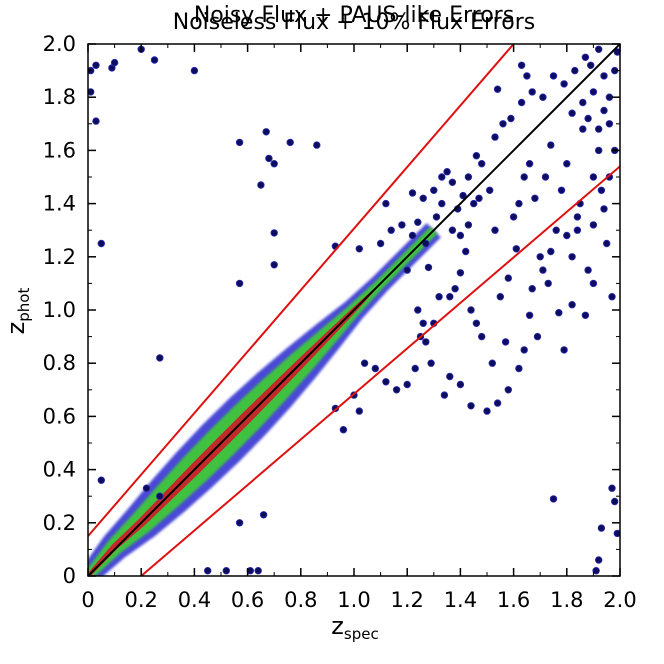 The image size is (664, 664). What do you see at coordinates (59, 204) in the screenshot?
I see `y-tick-label: 1.4` at bounding box center [59, 204].